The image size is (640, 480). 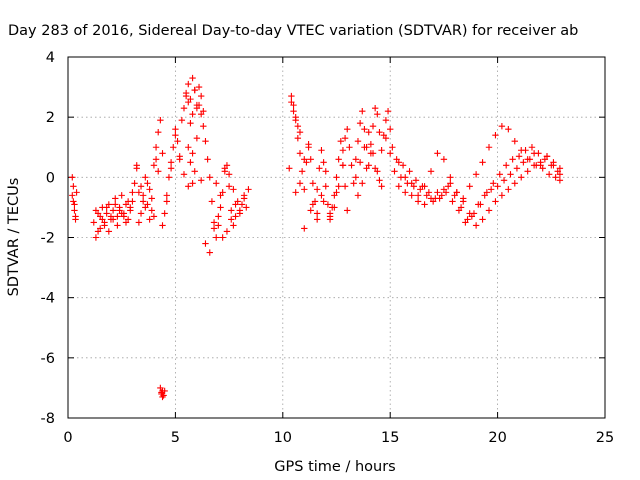 What do you see at coordinates (605, 438) in the screenshot?
I see `x-tick-label: 25` at bounding box center [605, 438].